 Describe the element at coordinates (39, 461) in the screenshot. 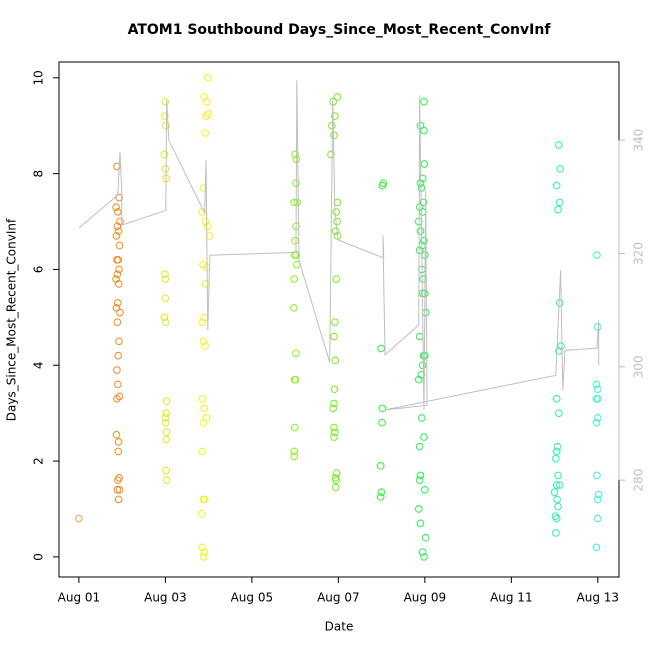

I see `y-tick-label: 2` at that location.